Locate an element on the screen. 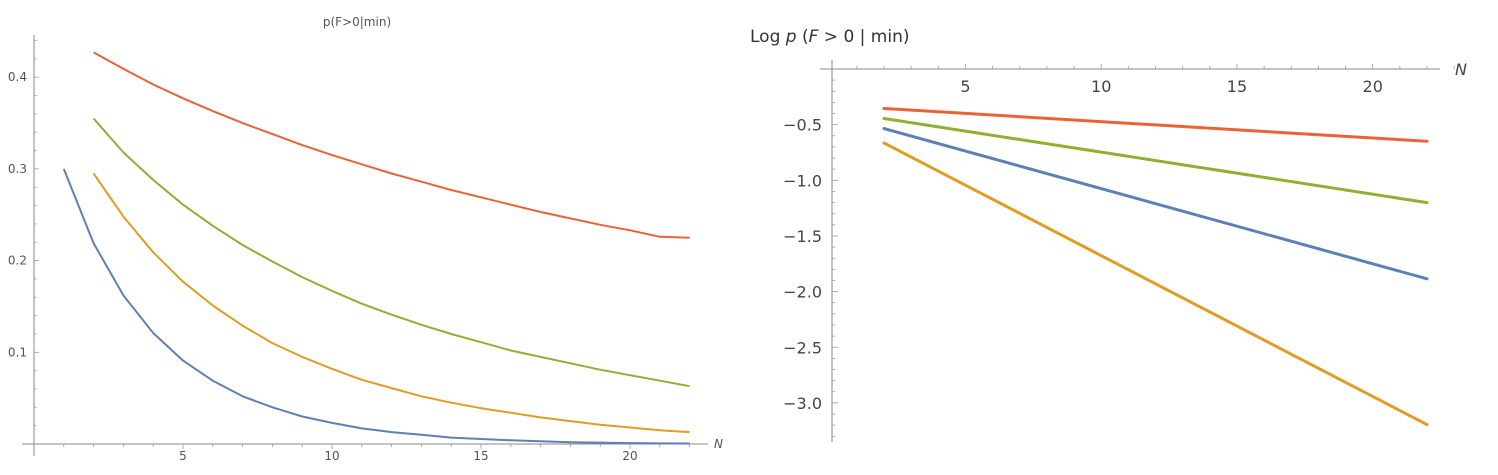  right-y-tick-label: −1.5 is located at coordinates (802, 236).